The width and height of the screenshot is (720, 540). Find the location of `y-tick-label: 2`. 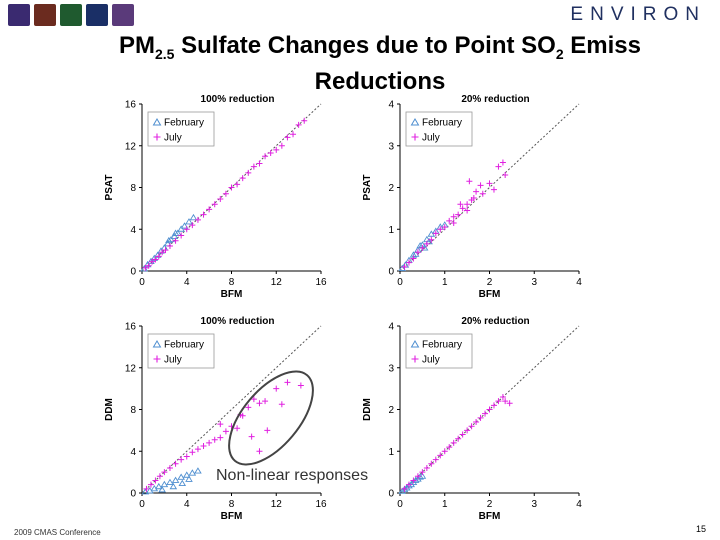

y-tick-label: 2 is located at coordinates (391, 410).